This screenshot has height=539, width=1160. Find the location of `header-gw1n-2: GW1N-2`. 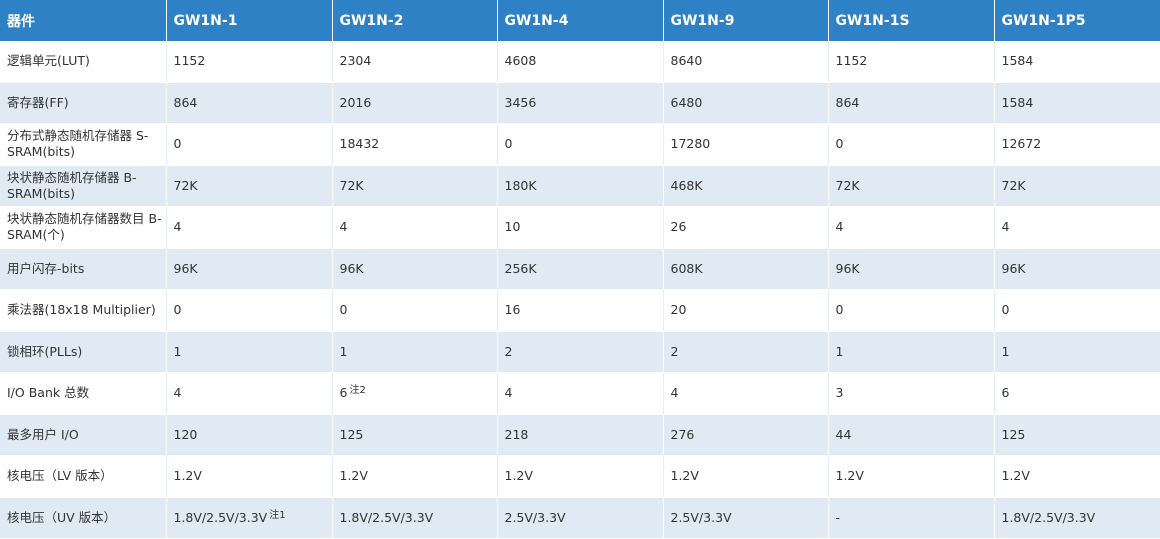

header-gw1n-2: GW1N-2 is located at coordinates (415, 20).